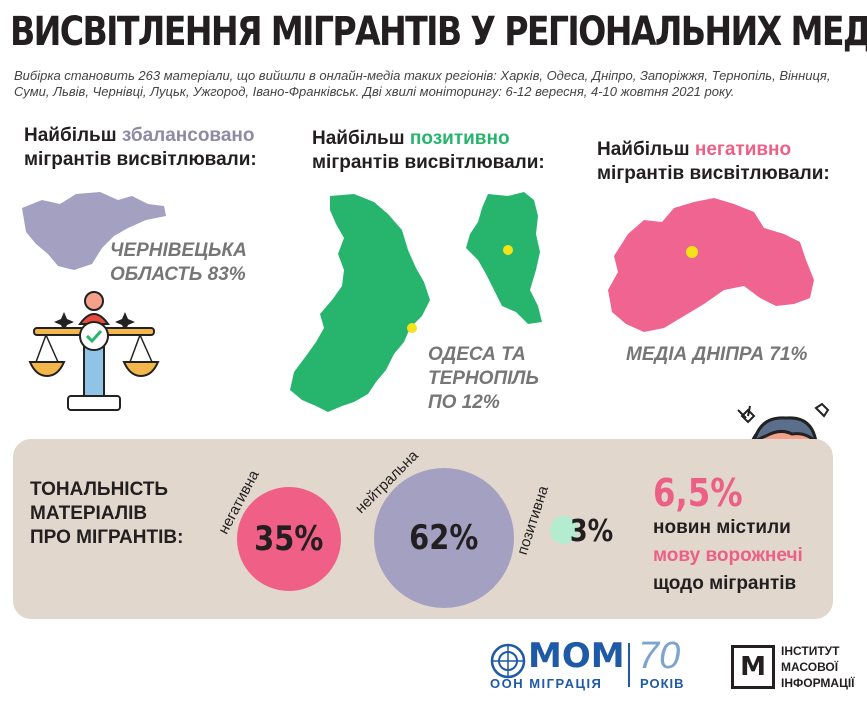 This screenshot has width=867, height=707. What do you see at coordinates (722, 527) in the screenshot?
I see `hate-speech-line1: новин містили` at bounding box center [722, 527].